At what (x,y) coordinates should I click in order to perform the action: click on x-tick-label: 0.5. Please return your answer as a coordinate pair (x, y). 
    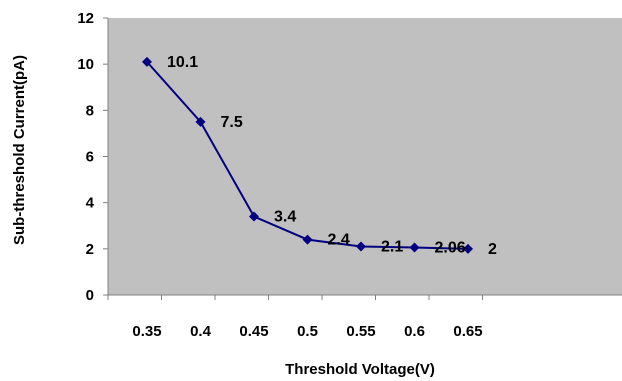
    Looking at the image, I should click on (307, 331).